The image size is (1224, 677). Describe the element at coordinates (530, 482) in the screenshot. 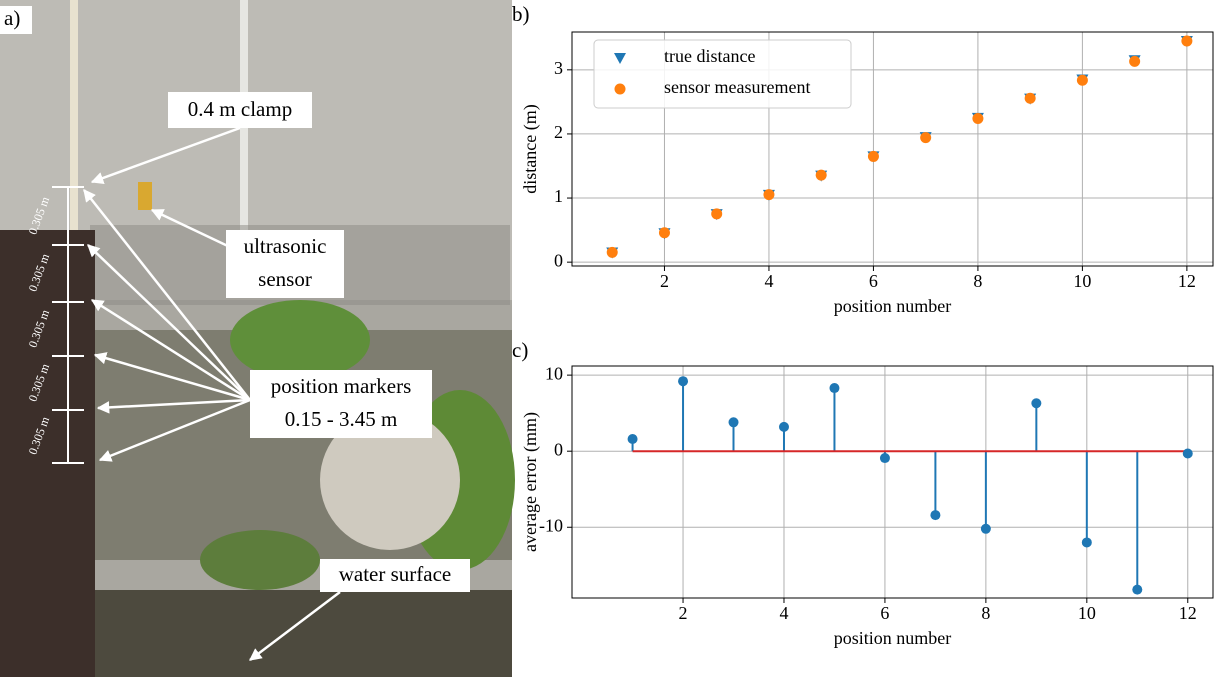

I see `y-axis-label: average error (mm)` at that location.